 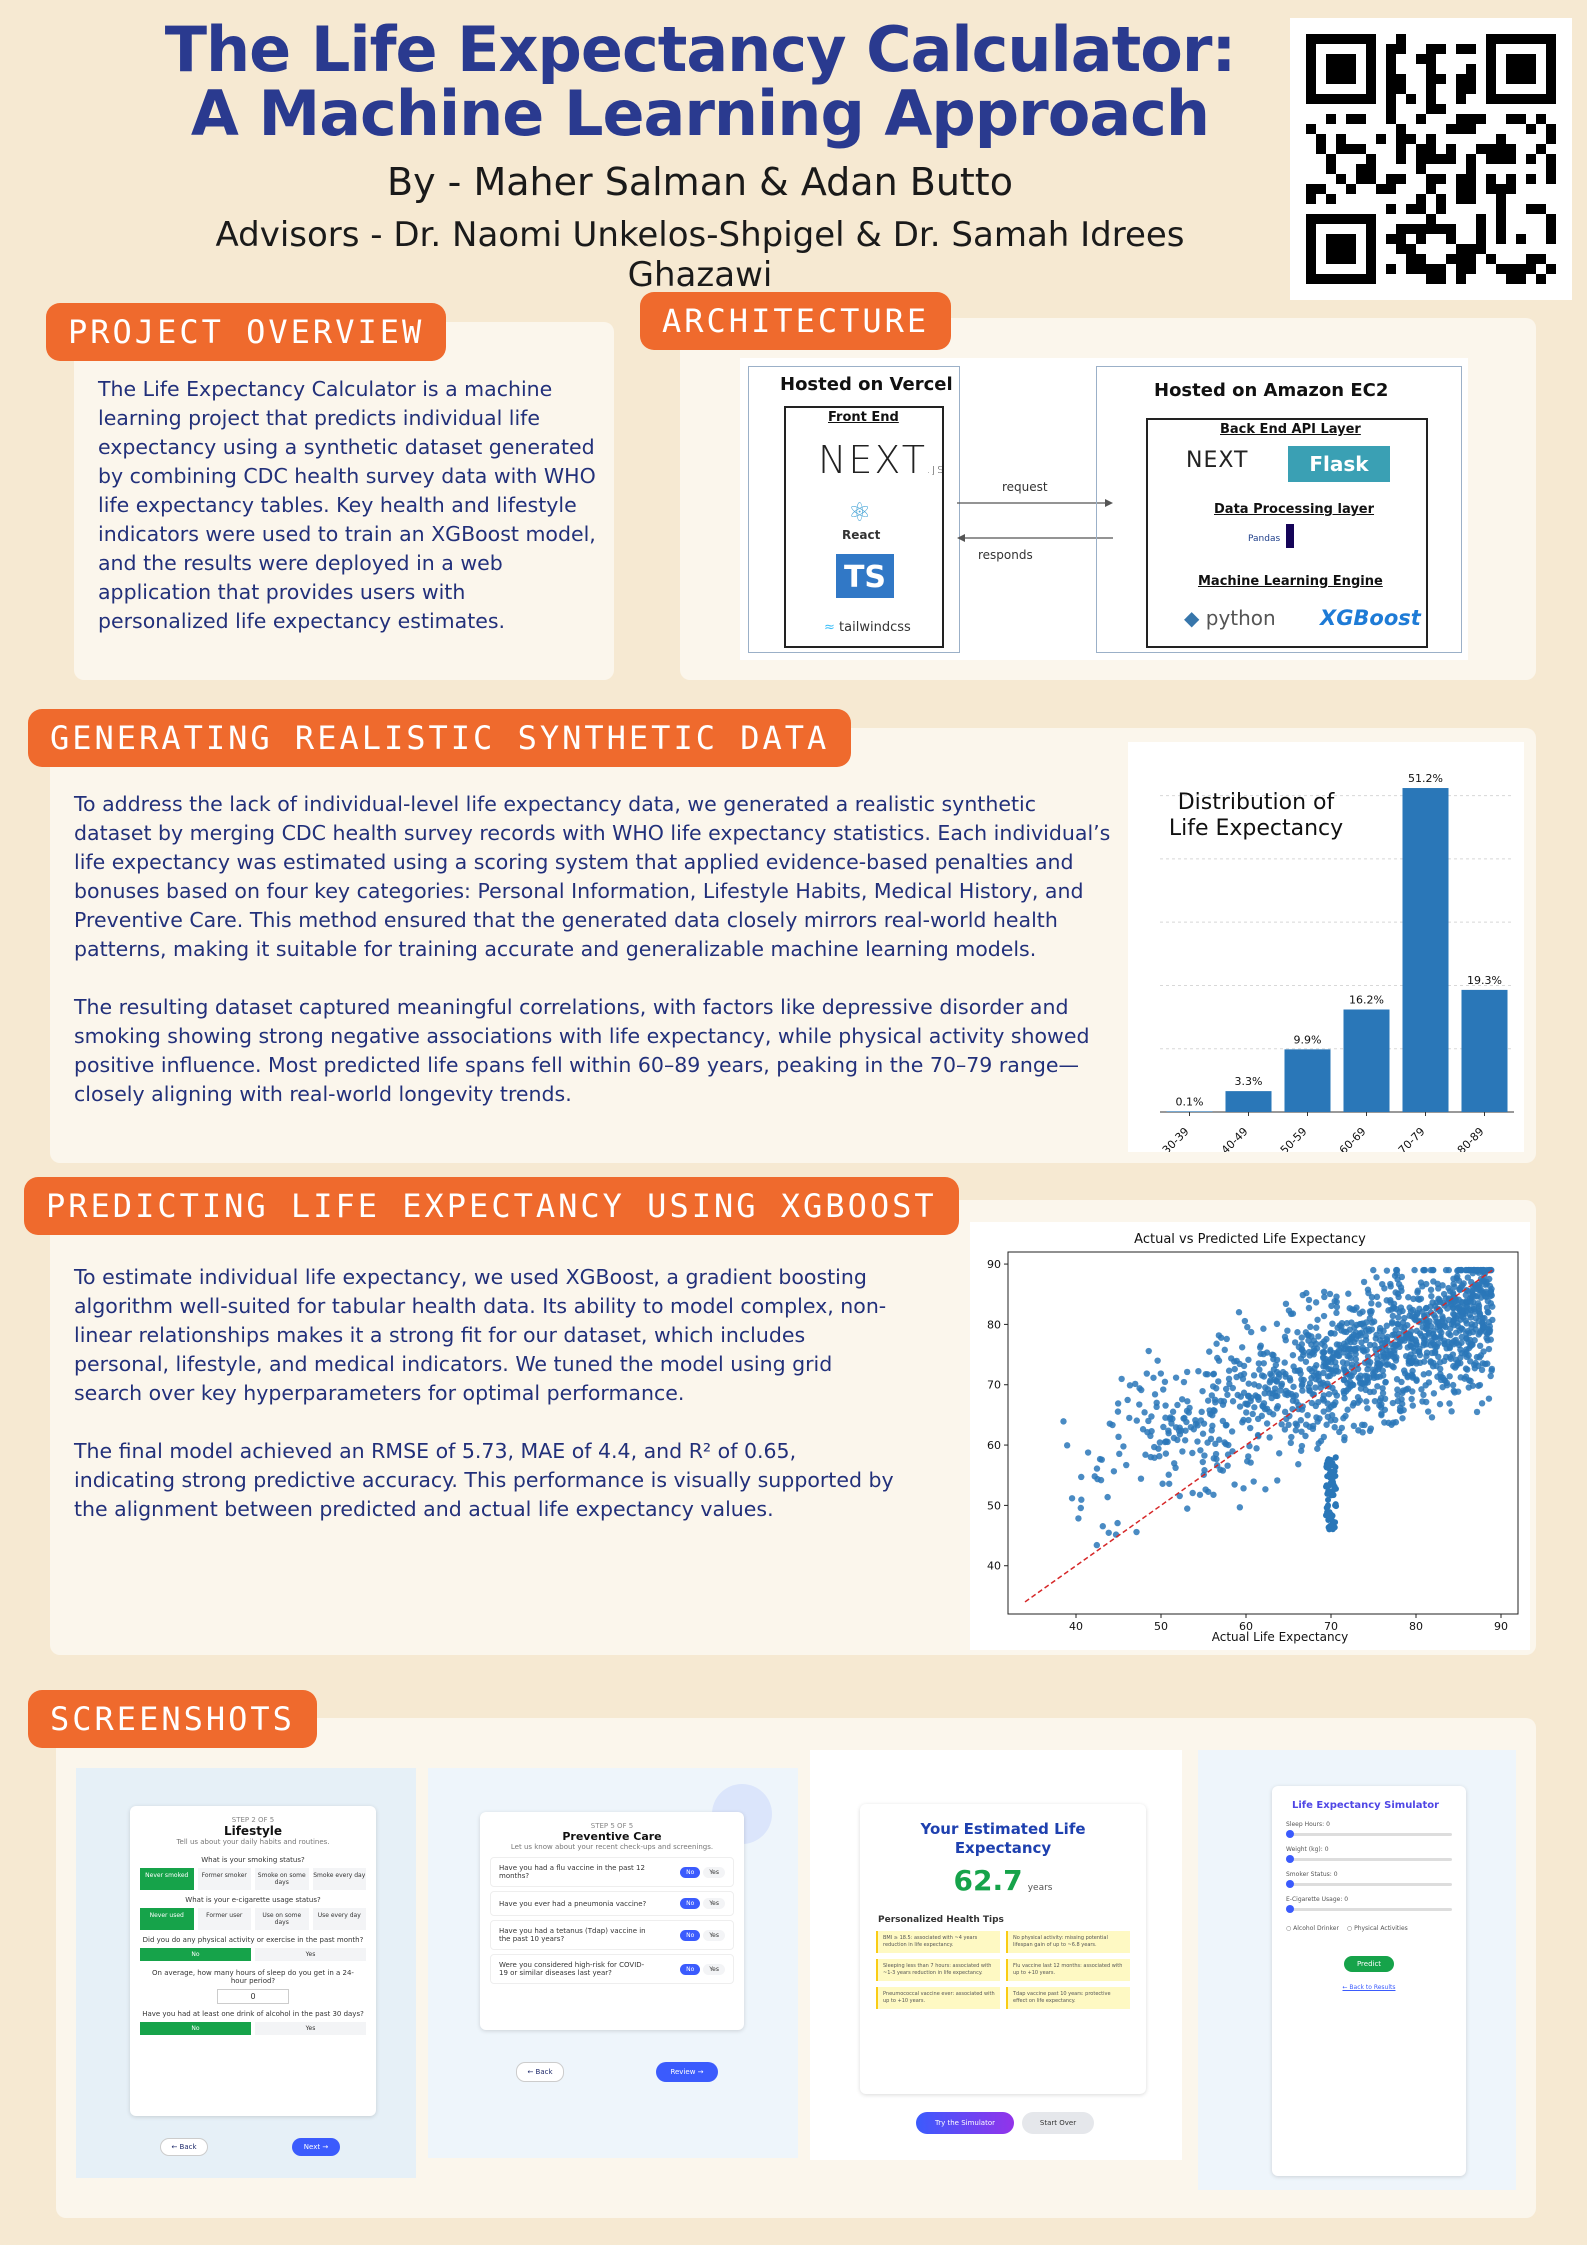 I want to click on option-never-smoked: Never smoked, so click(x=167, y=1879).